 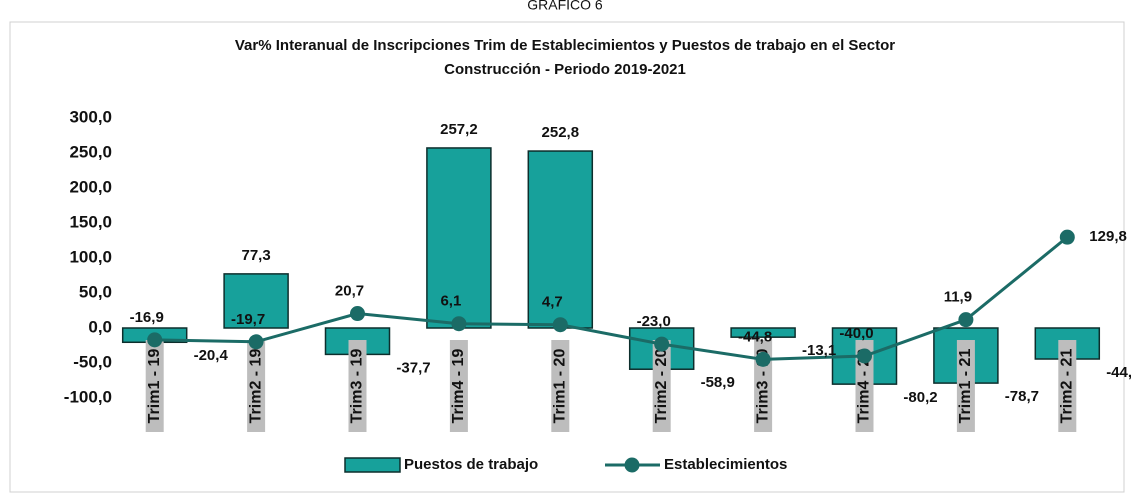 What do you see at coordinates (88, 396) in the screenshot?
I see `y-tick-label: -100,0` at bounding box center [88, 396].